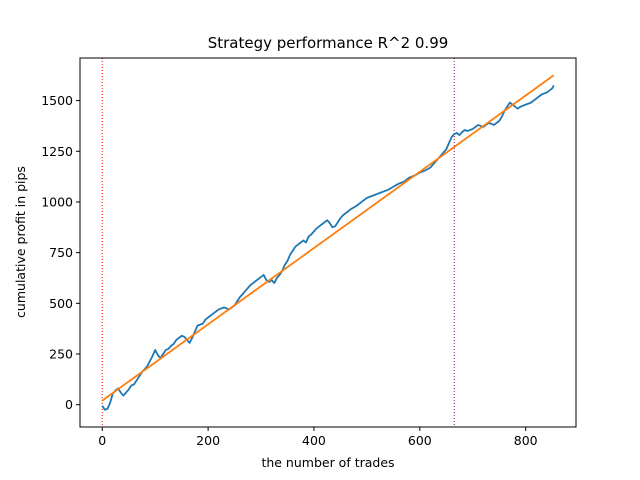 The width and height of the screenshot is (640, 480). I want to click on chart-title: Strategy performance R^2 0.99, so click(328, 43).